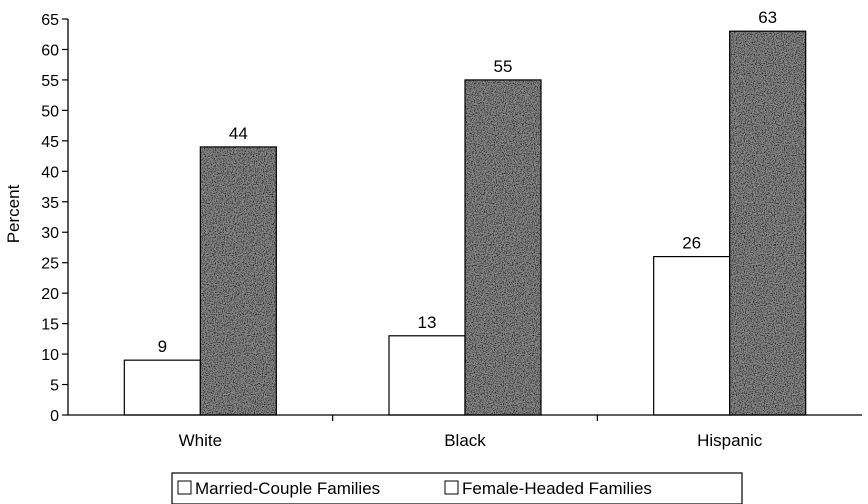 This screenshot has width=868, height=504. What do you see at coordinates (427, 375) in the screenshot?
I see `bar-married-black` at bounding box center [427, 375].